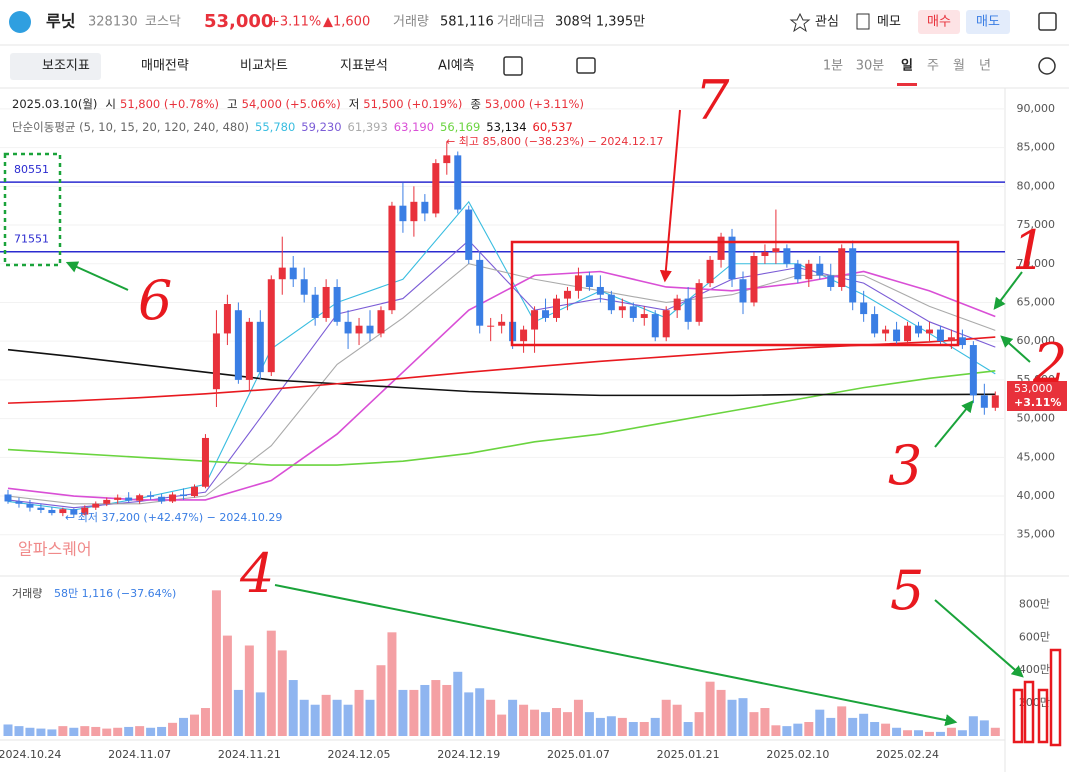 The width and height of the screenshot is (1069, 772). What do you see at coordinates (800, 22) in the screenshot?
I see `star-icon` at bounding box center [800, 22].